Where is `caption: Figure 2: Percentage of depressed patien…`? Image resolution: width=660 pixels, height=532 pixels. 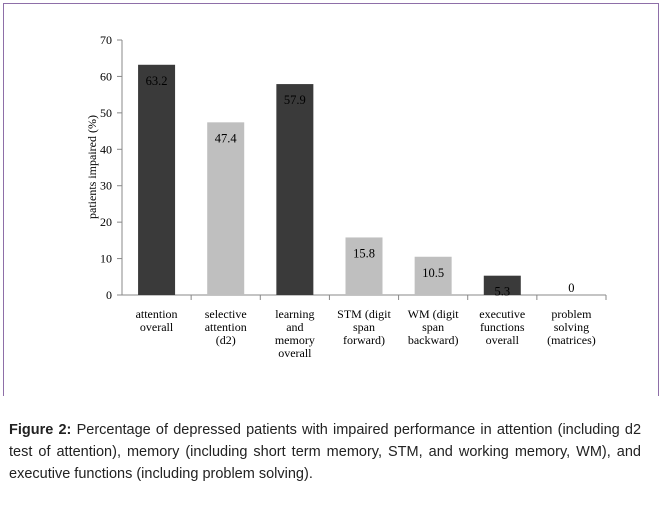
caption: Figure 2: Percentage of depressed patien… is located at coordinates (325, 452).